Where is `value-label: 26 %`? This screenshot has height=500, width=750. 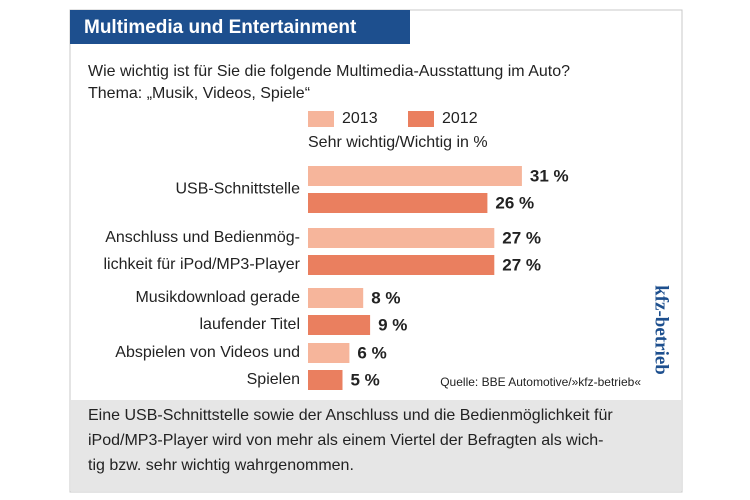
value-label: 26 % is located at coordinates (514, 202).